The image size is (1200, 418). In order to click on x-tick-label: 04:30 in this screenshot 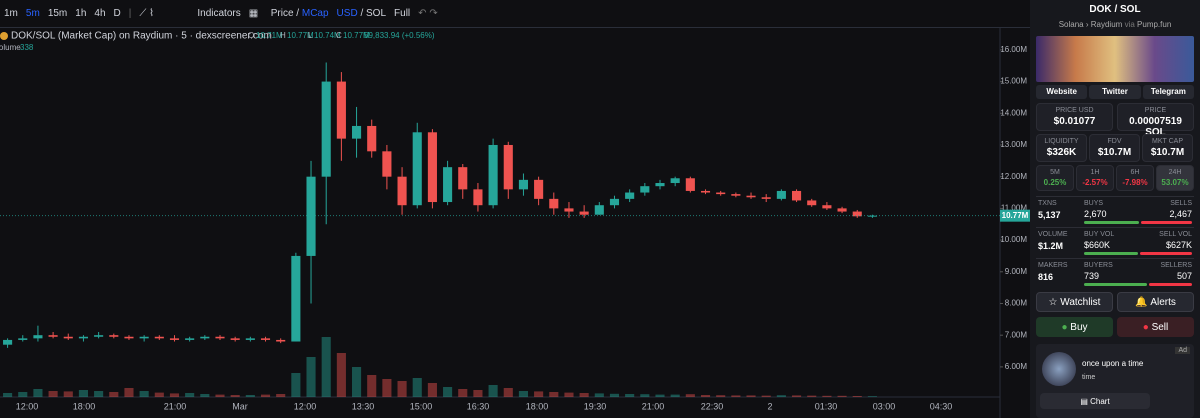, I will do `click(941, 406)`.